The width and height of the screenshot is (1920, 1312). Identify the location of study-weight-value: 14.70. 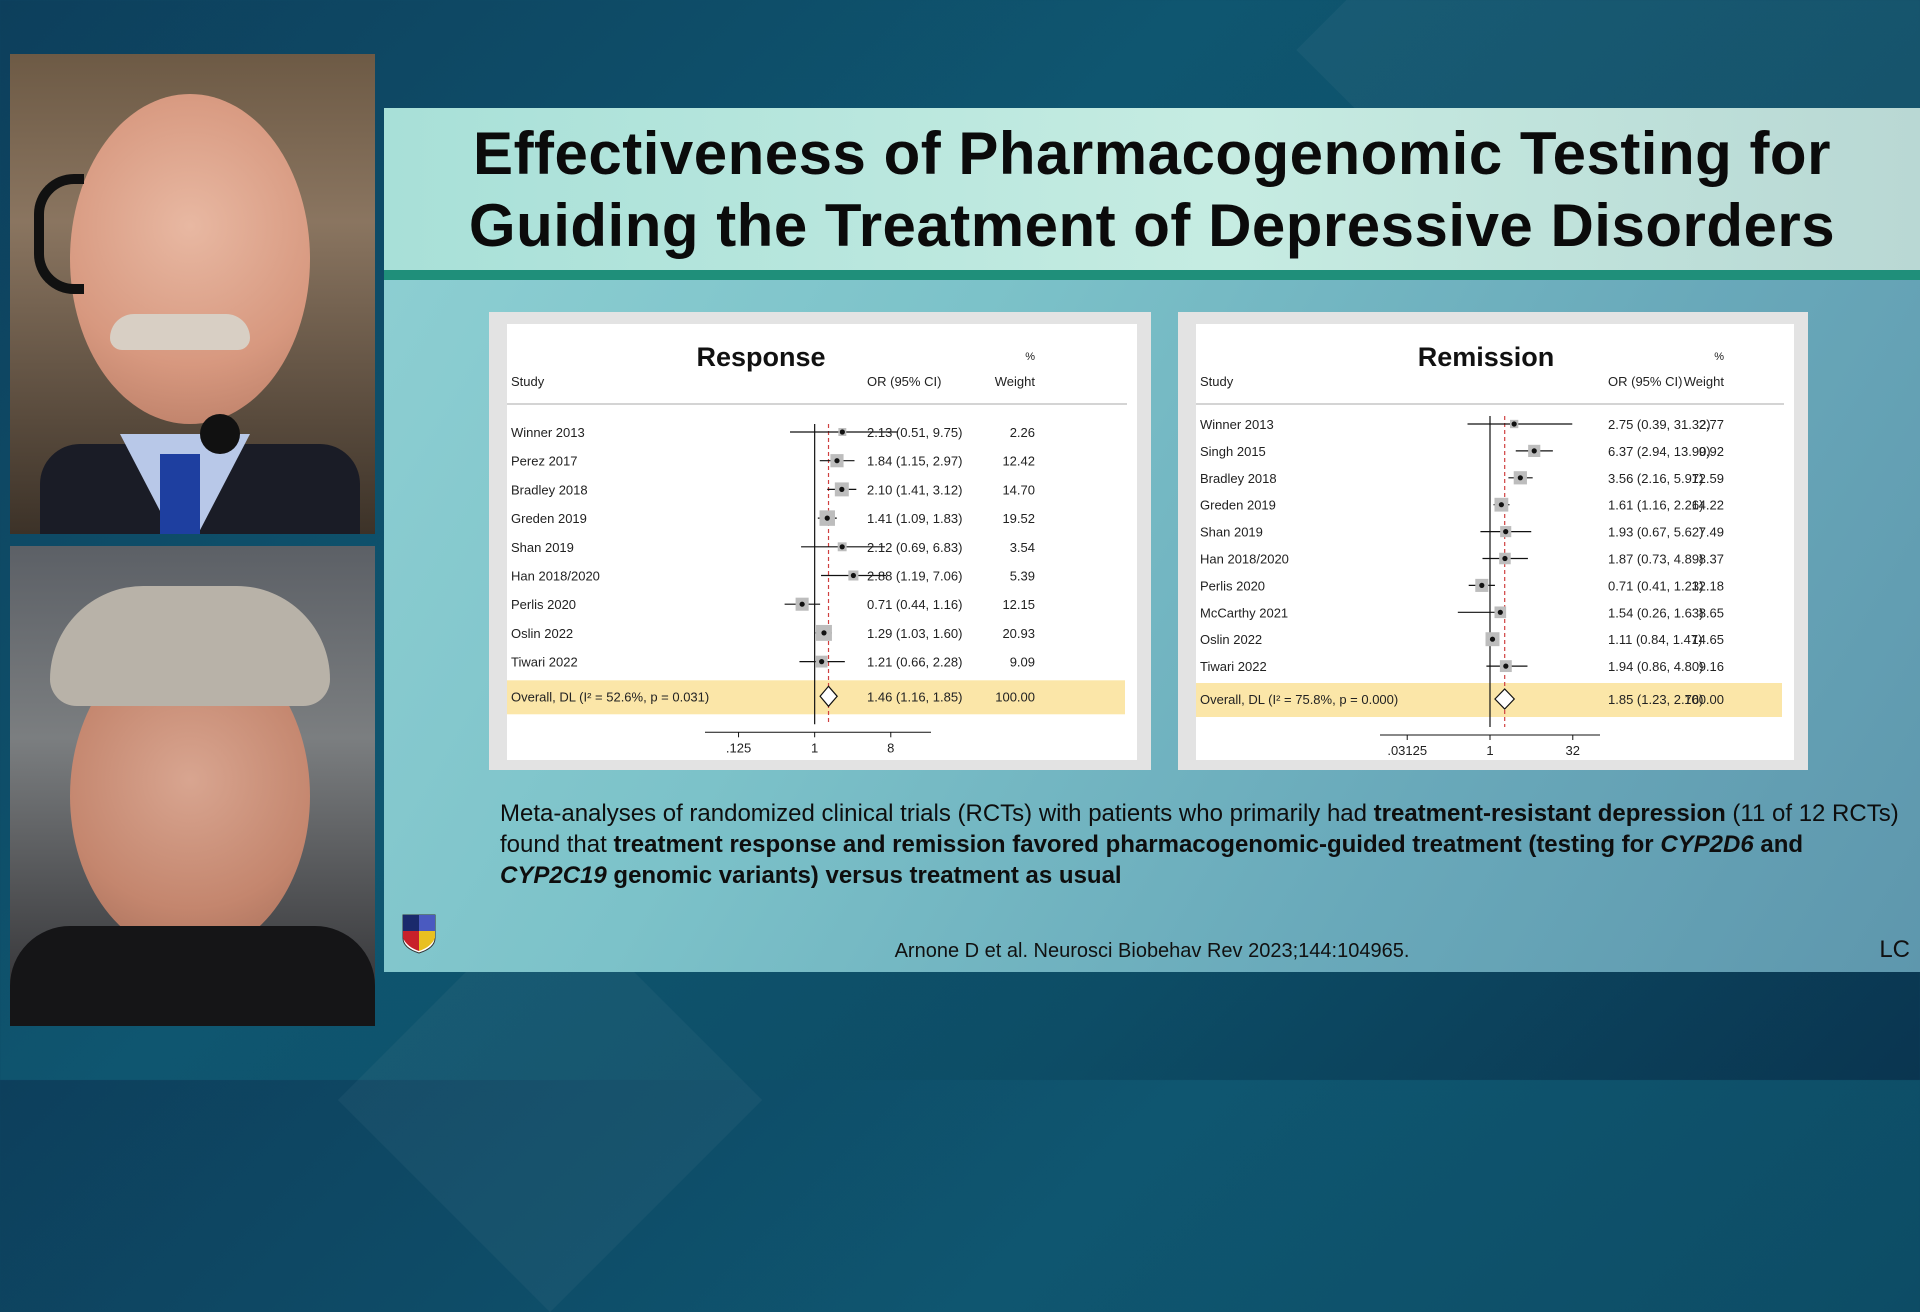
(1018, 489).